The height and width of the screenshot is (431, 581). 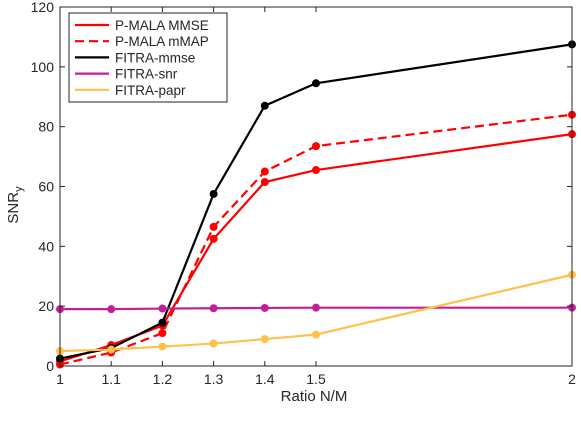 What do you see at coordinates (46, 187) in the screenshot?
I see `y-tick-label: 60` at bounding box center [46, 187].